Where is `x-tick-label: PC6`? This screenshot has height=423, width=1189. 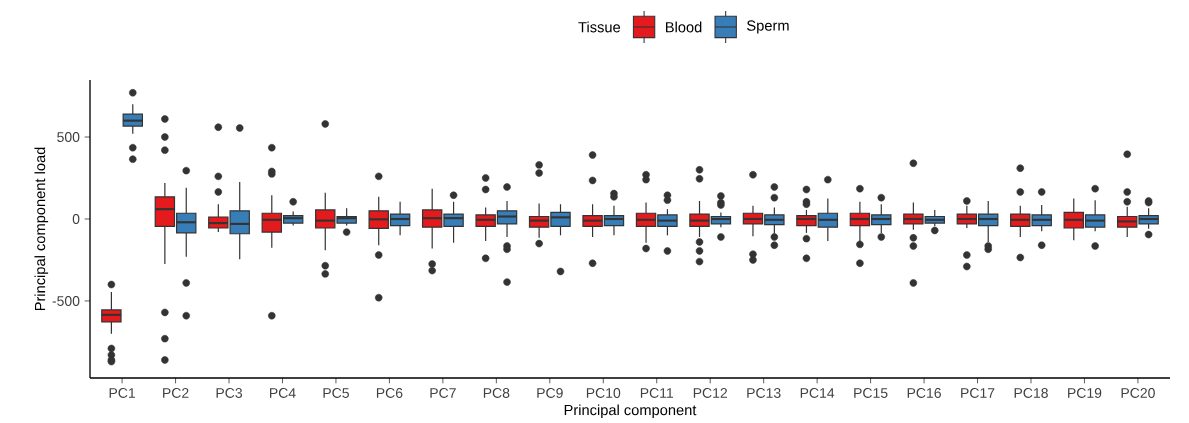 x-tick-label: PC6 is located at coordinates (389, 393).